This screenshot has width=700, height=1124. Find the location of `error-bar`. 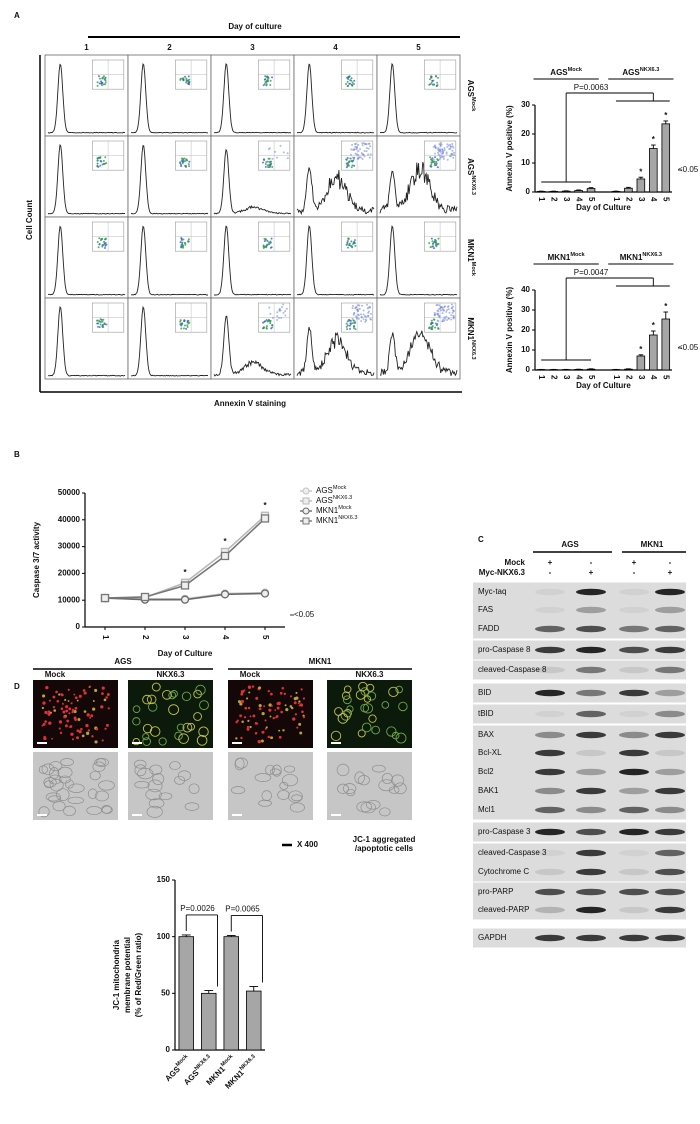

error-bar is located at coordinates (653, 332).